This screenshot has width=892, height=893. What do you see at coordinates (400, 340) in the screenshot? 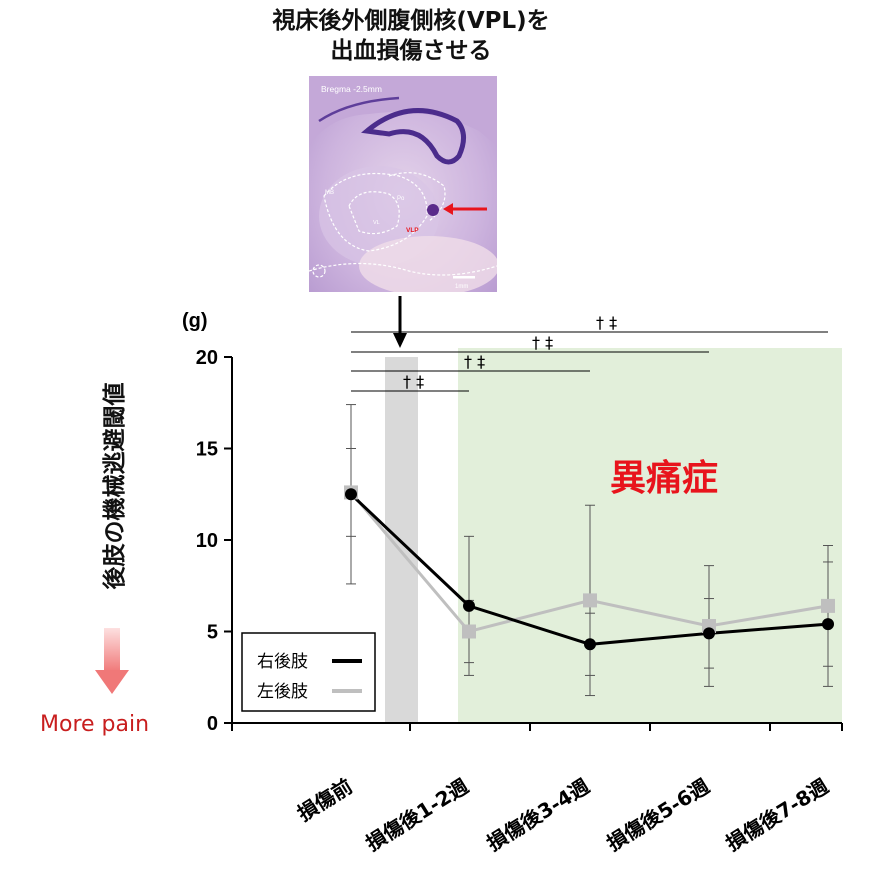
I see `injection-arrow-head` at bounding box center [400, 340].